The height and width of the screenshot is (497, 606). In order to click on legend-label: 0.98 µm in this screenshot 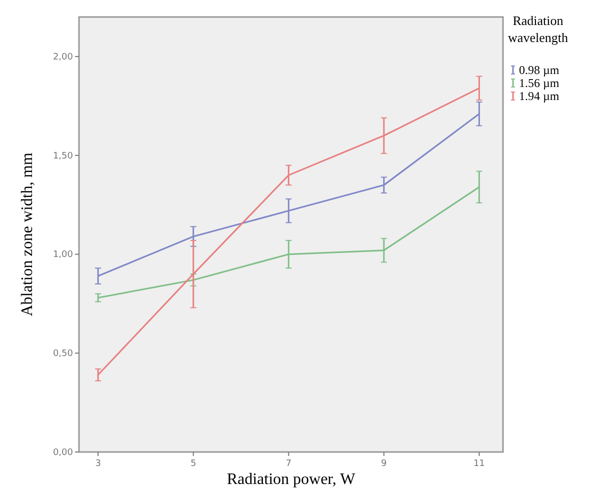, I will do `click(539, 70)`.